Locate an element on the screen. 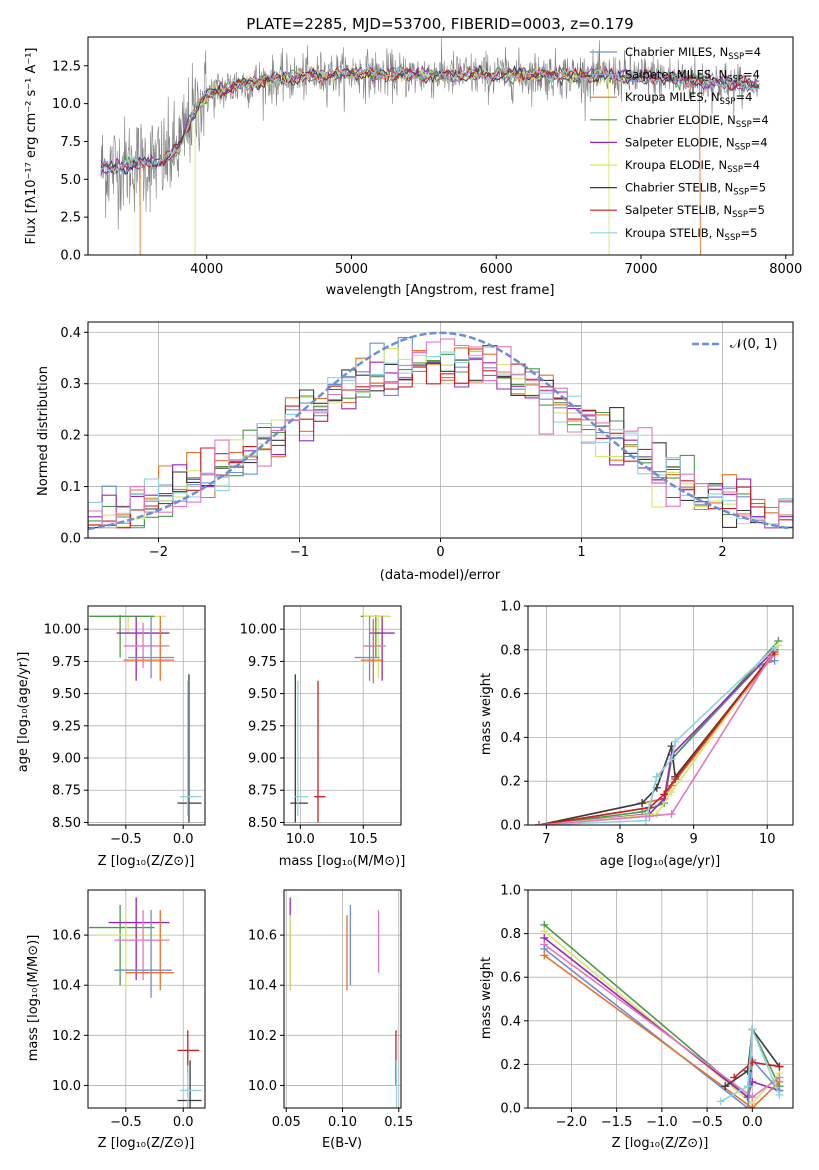 The image size is (819, 1170). age-vs-metallicity-plot-area: −0.5 0.0 8.50 8.75 9.00 9.25 9.50 9.75 10.00 is located at coordinates (125, 726).